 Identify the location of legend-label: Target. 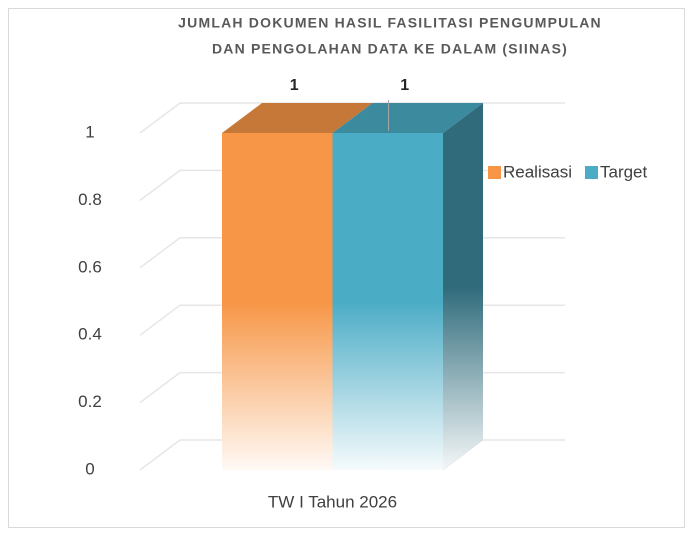
(624, 171).